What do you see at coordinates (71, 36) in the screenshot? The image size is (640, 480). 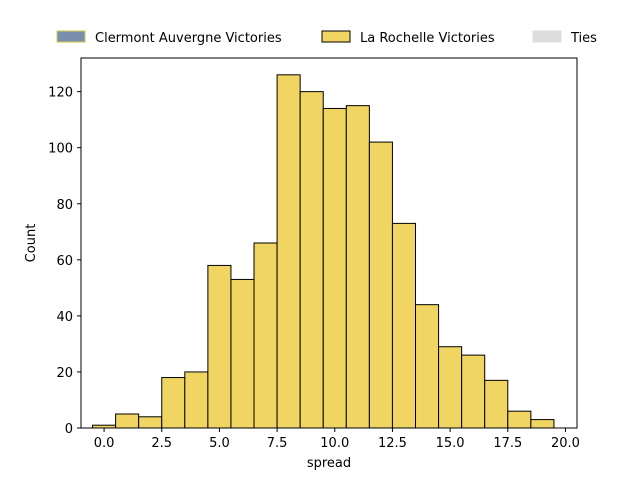 I see `legend-swatch-clermont` at bounding box center [71, 36].